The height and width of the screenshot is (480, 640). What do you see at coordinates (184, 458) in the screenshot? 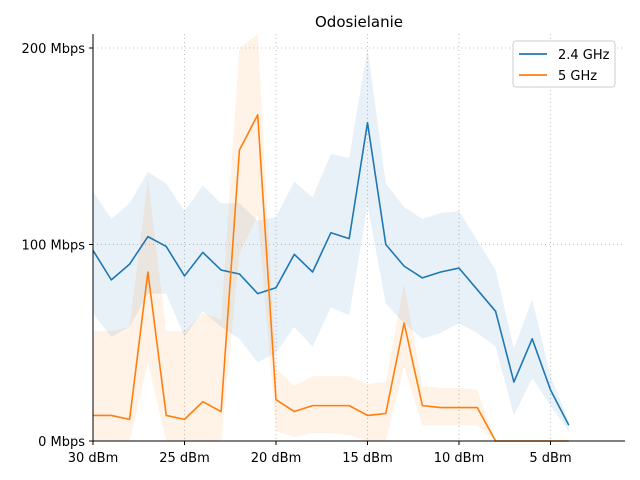
I see `x-tick-label: 25 dBm` at bounding box center [184, 458].